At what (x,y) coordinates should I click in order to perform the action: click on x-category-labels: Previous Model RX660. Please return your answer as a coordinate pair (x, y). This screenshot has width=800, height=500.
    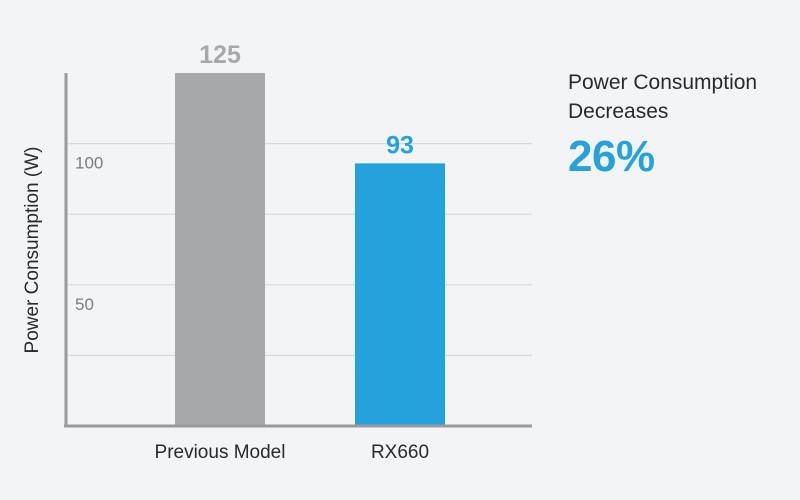
    Looking at the image, I should click on (292, 452).